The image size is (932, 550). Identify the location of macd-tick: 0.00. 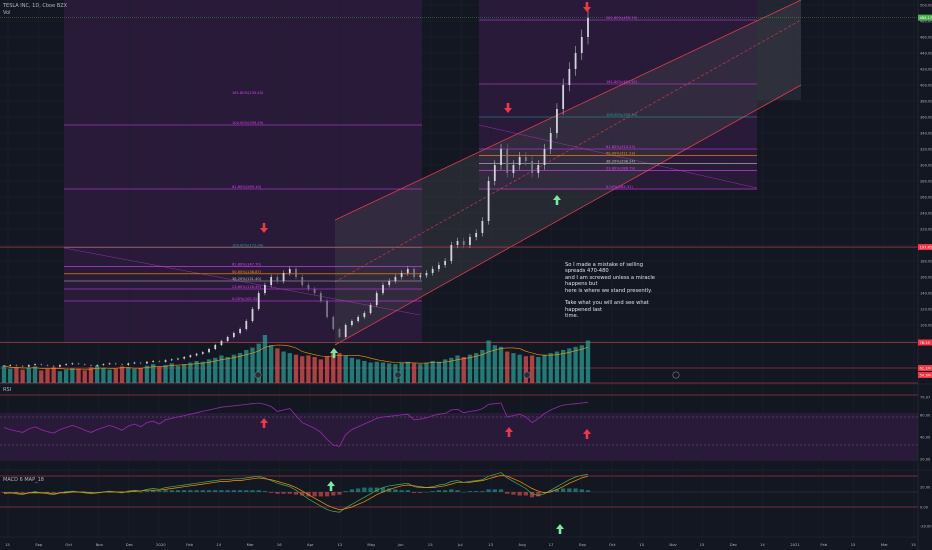
(924, 507).